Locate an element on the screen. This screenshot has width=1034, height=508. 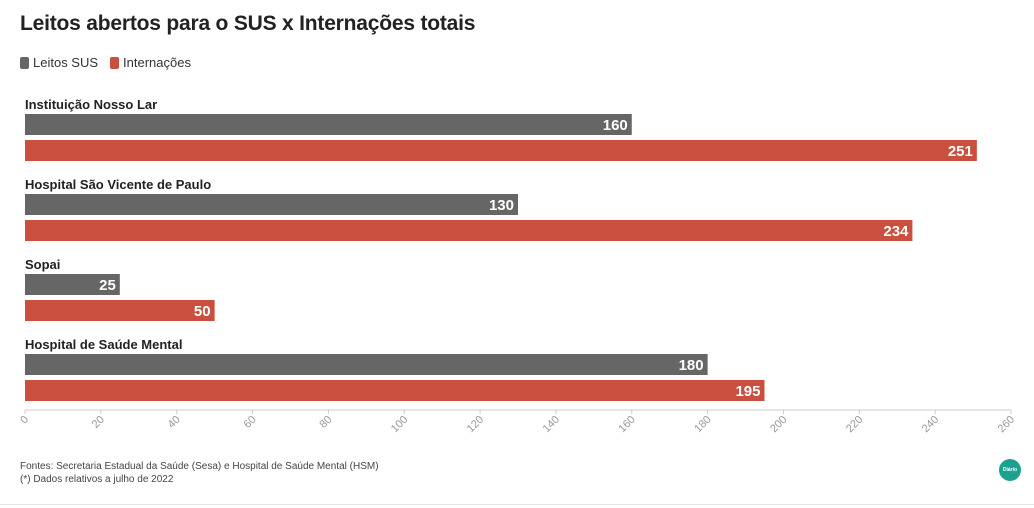
x-tick-label: 120 is located at coordinates (475, 424).